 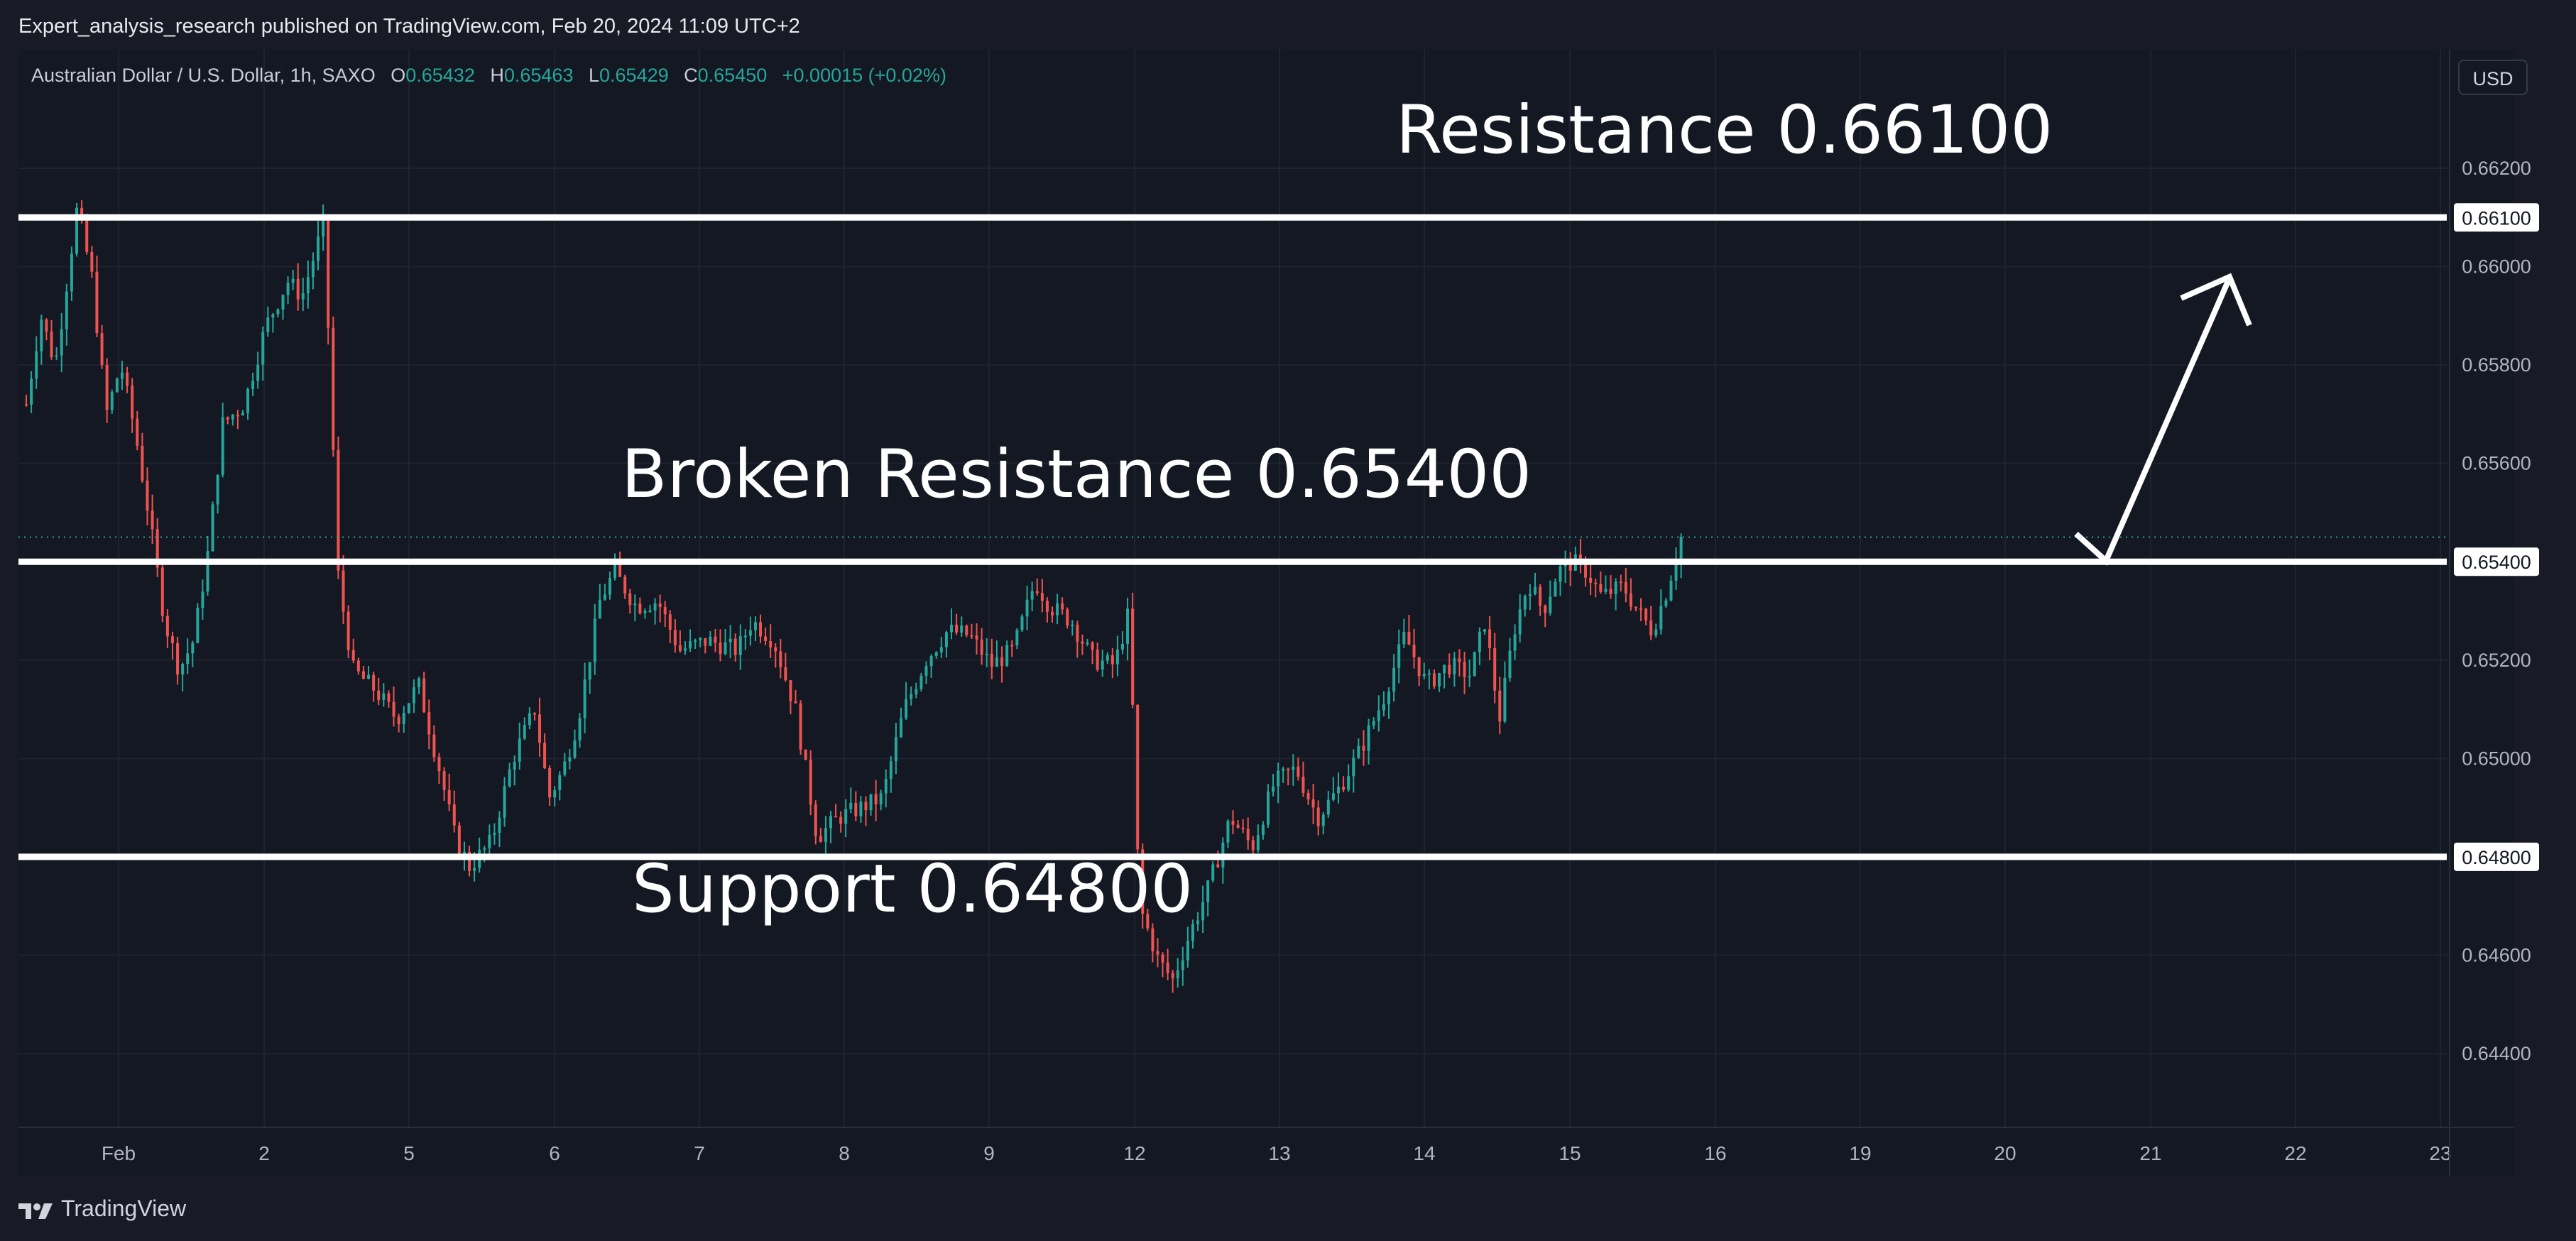 What do you see at coordinates (1076, 474) in the screenshot?
I see `level-annotation-text: Broken Resistance 0.65400` at bounding box center [1076, 474].